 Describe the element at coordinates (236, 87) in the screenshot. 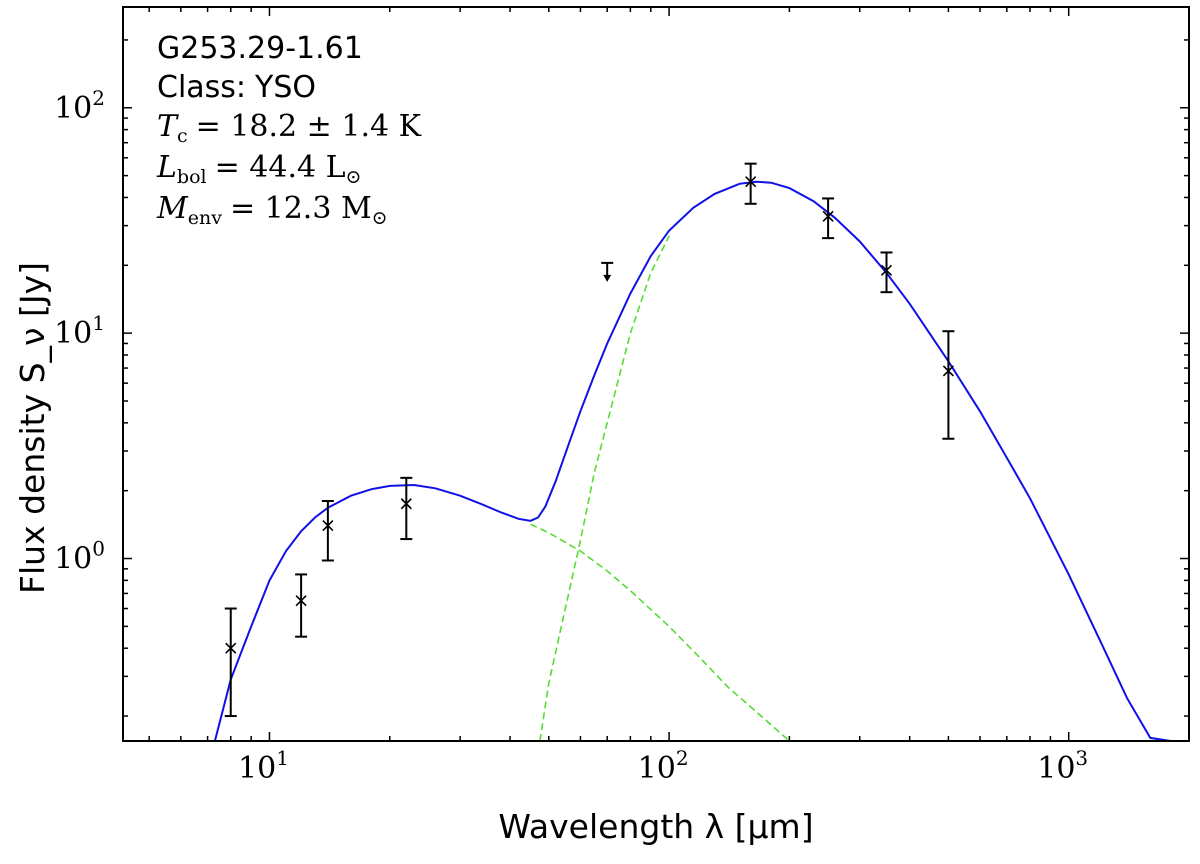

I see `annotation-class: Class: YSO` at that location.